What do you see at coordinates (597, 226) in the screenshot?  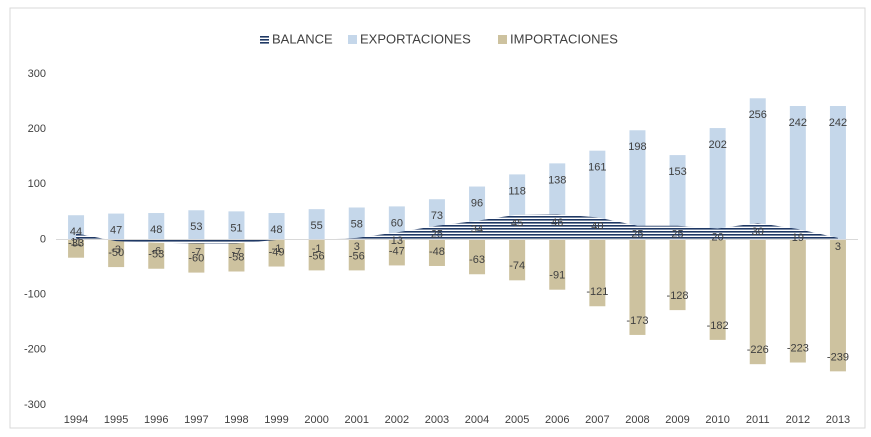 I see `data-label: 40` at bounding box center [597, 226].